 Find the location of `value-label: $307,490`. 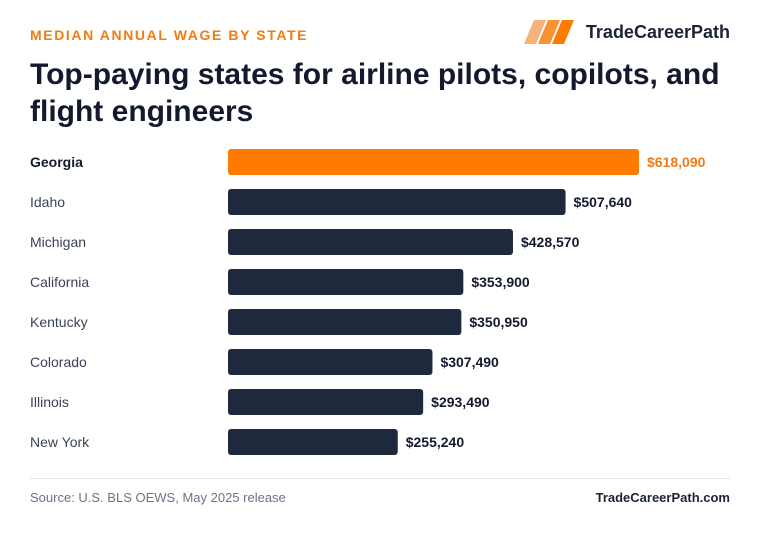

value-label: $307,490 is located at coordinates (469, 362).